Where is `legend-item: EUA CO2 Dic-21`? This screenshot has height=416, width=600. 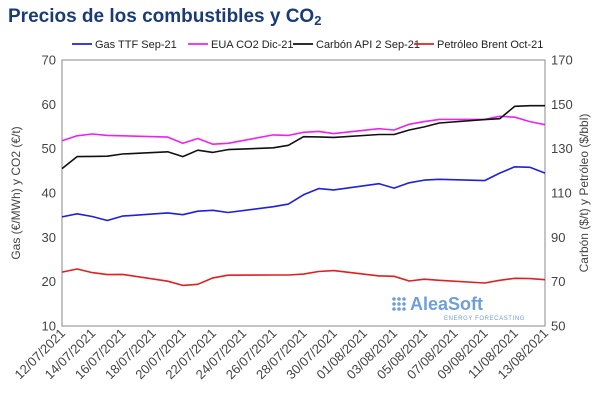
legend-item: EUA CO2 Dic-21 is located at coordinates (241, 45).